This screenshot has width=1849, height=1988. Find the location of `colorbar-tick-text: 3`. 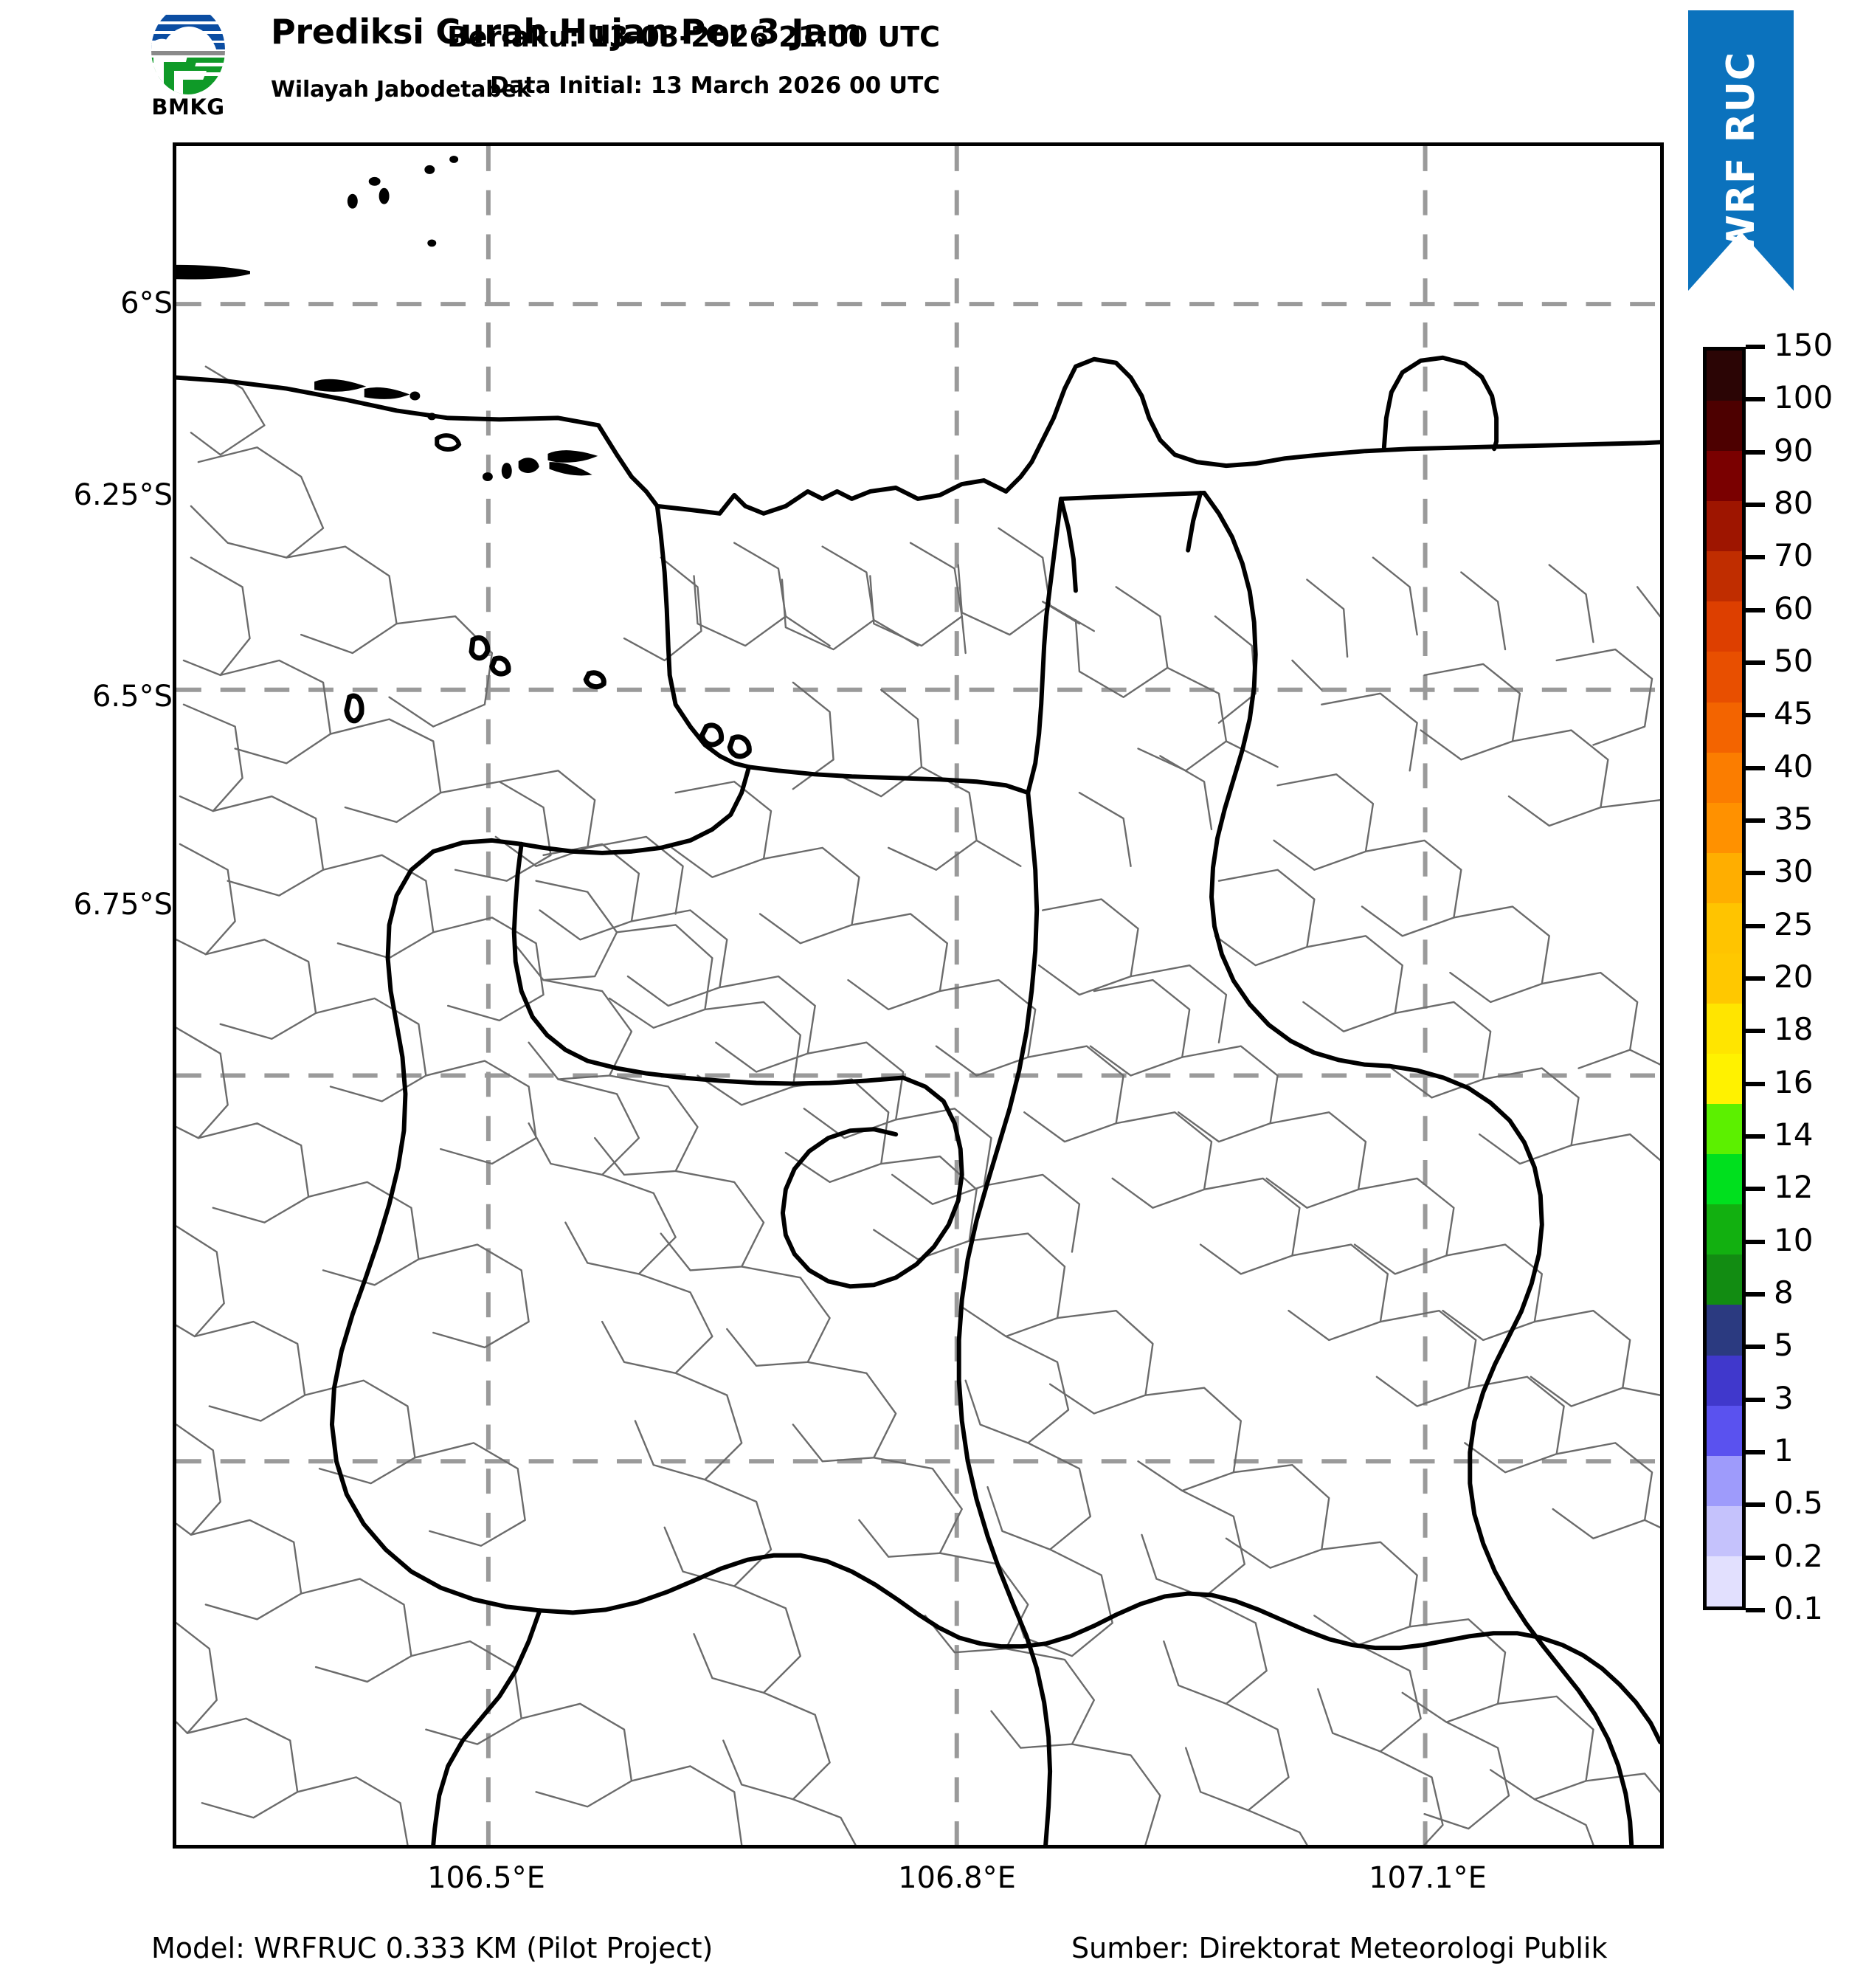

colorbar-tick-text: 3 is located at coordinates (1784, 1397).